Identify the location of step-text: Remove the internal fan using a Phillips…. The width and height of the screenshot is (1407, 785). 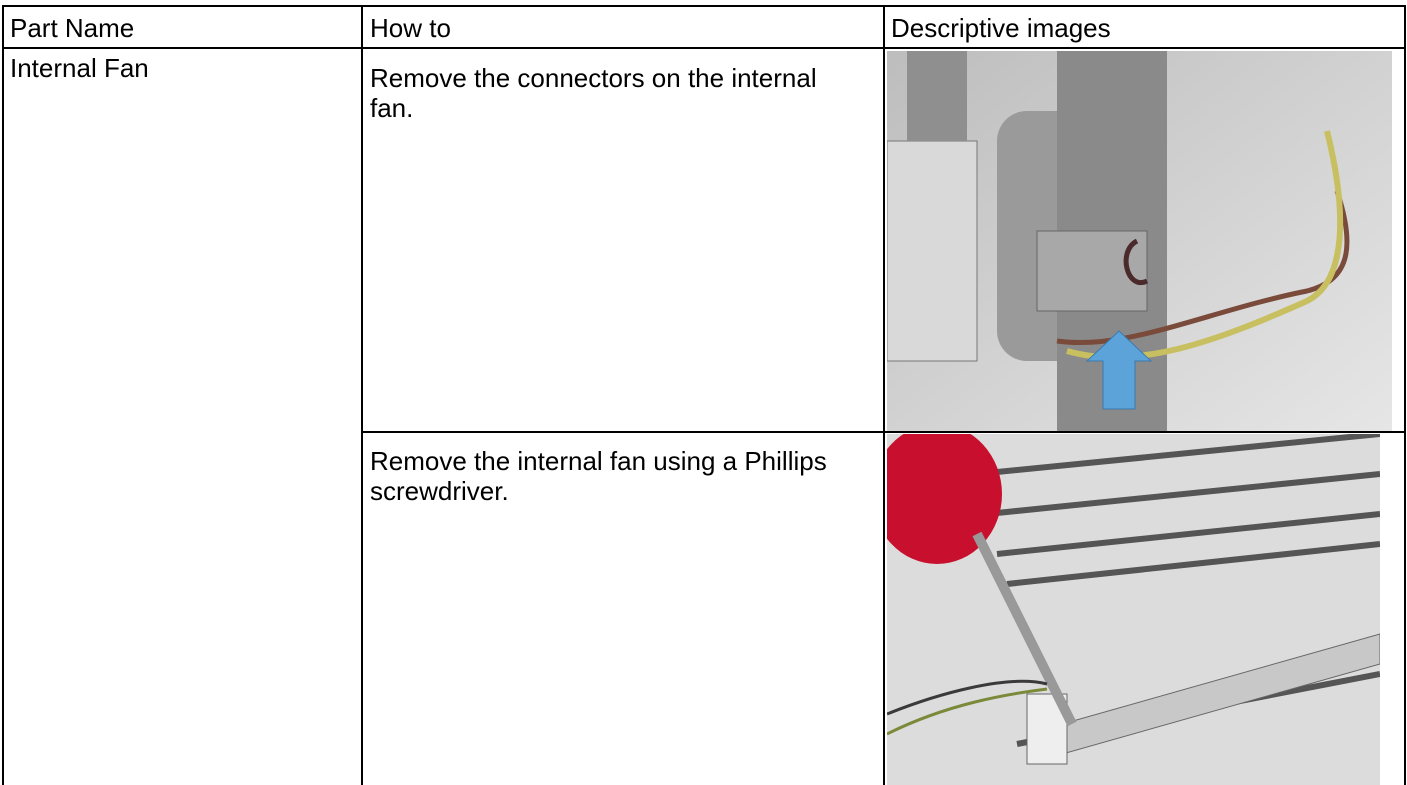
(598, 476).